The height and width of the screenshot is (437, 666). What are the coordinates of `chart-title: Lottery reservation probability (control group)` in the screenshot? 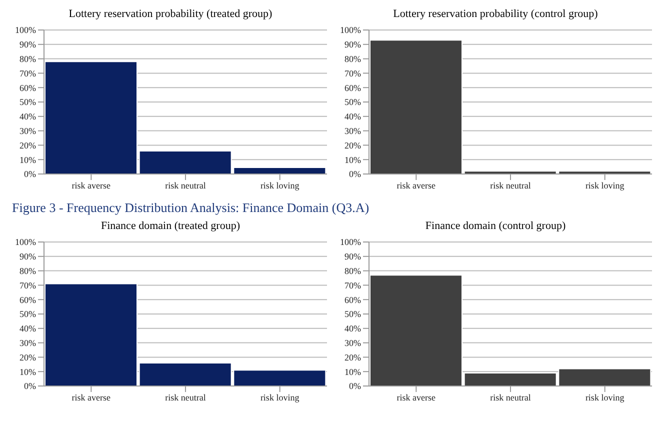 It's located at (495, 15).